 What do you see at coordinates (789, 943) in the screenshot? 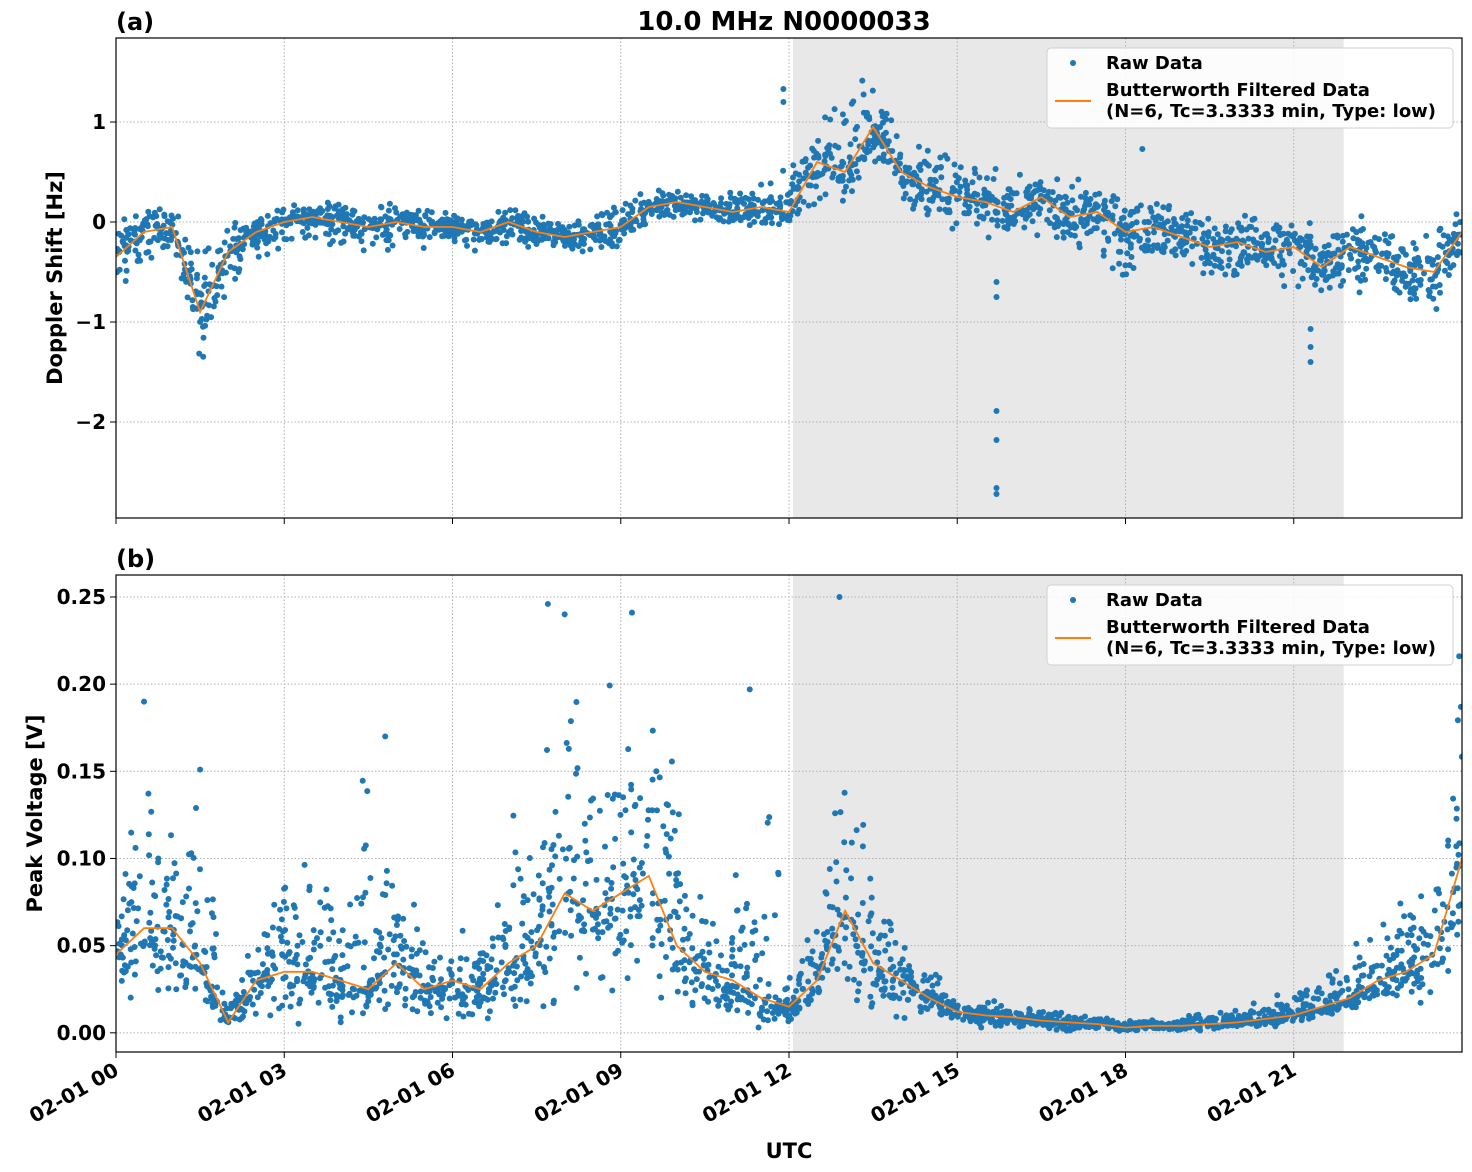
I see `filtered-data-line` at bounding box center [789, 943].